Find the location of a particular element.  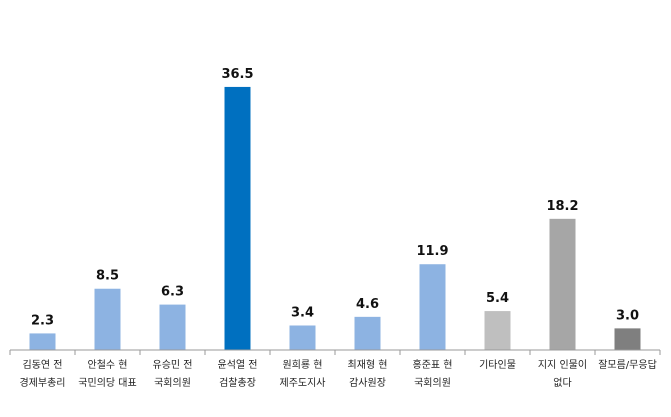

category-label-0-1: 경제부총리 is located at coordinates (43, 382).